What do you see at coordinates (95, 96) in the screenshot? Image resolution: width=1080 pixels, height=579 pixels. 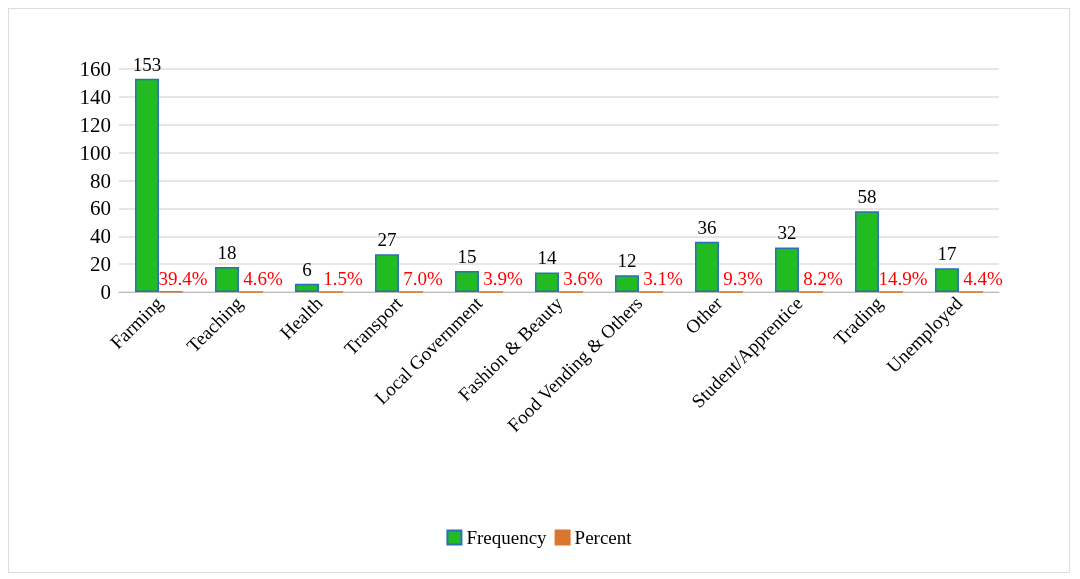 I see `y-tick-label: 140` at bounding box center [95, 96].